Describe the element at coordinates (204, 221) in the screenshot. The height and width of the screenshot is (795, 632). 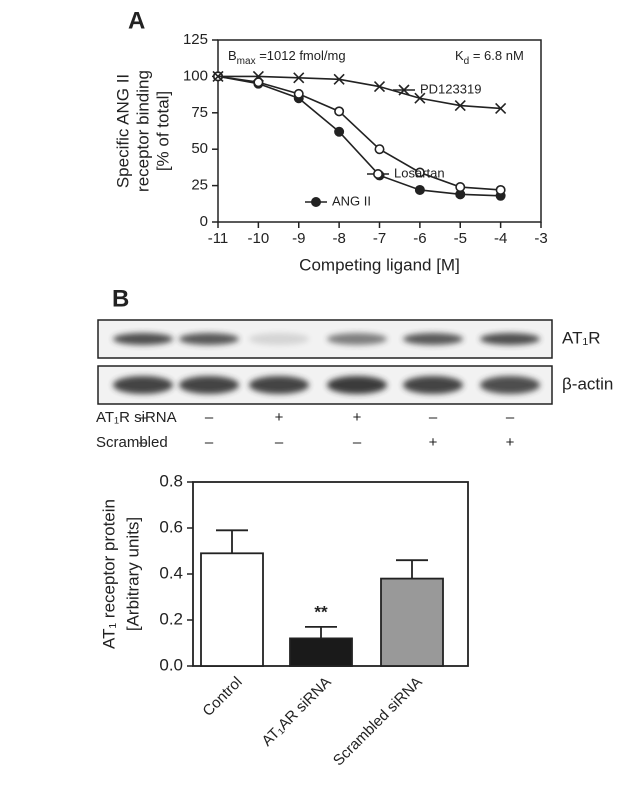
I see `y-tick-label: 0` at that location.